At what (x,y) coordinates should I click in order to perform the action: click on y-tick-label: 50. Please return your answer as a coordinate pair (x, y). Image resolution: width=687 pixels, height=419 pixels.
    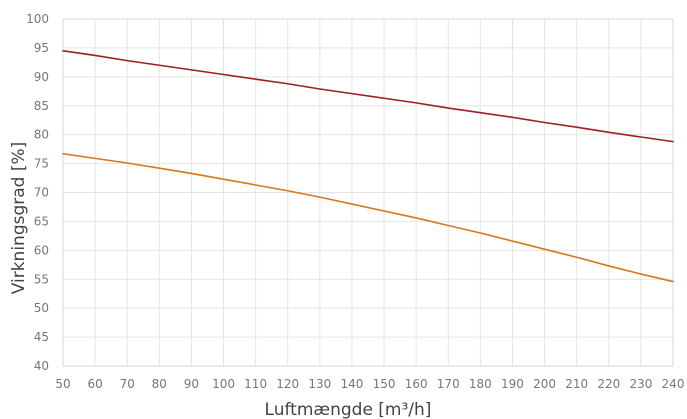
    Looking at the image, I should click on (41, 308).